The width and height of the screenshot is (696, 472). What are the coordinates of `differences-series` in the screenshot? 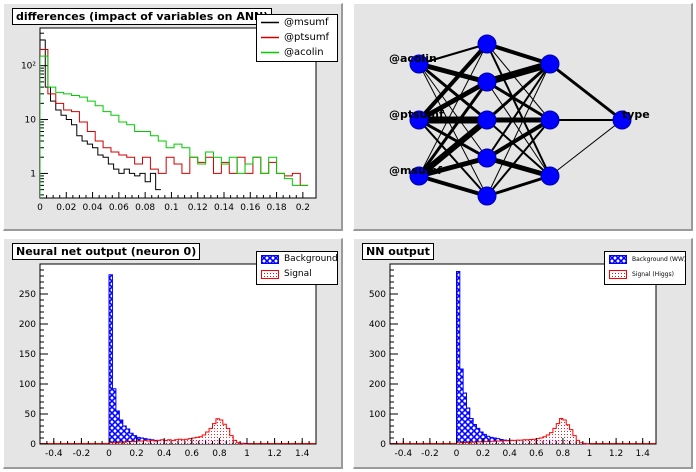 It's located at (174, 118).